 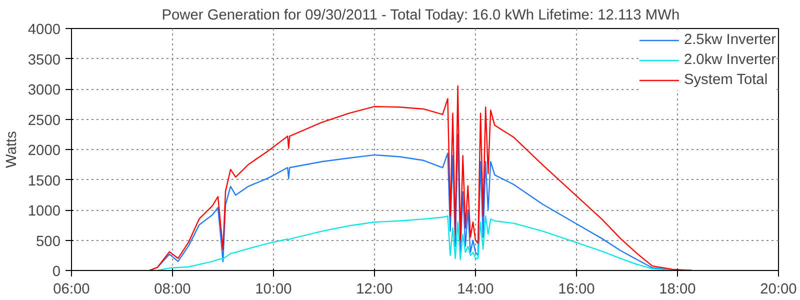 I want to click on chart-title: Power Generation for 09/30/2011 - Total Today: 16.0 kWh Lifetime: 12.113 MWh, so click(x=421, y=16).